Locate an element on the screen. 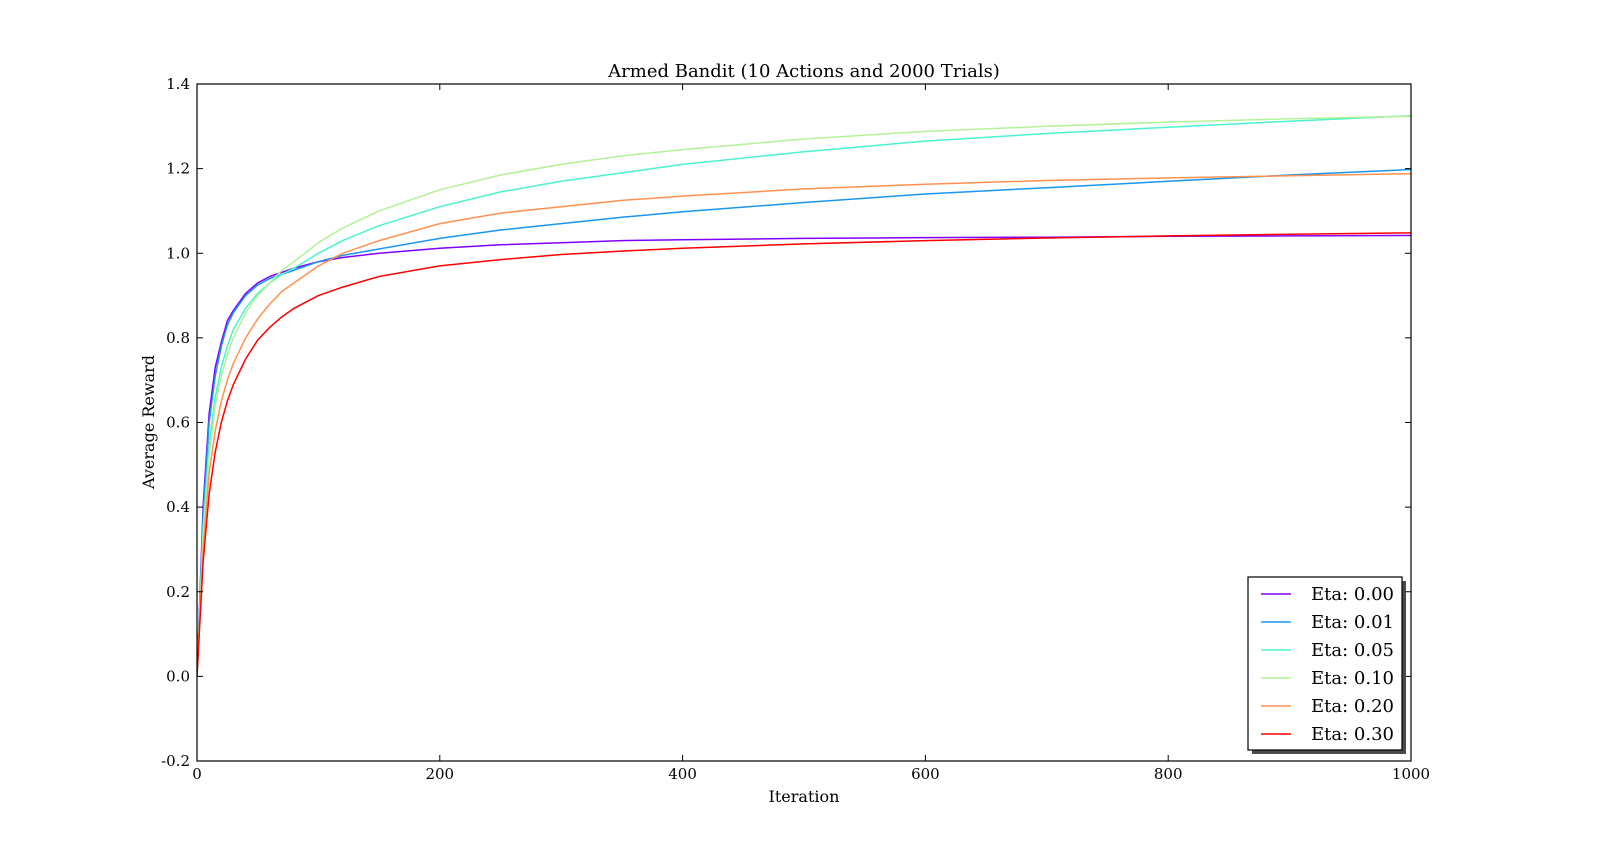 This screenshot has width=1597, height=862. legend-label: Eta: 0.20 is located at coordinates (1352, 706).